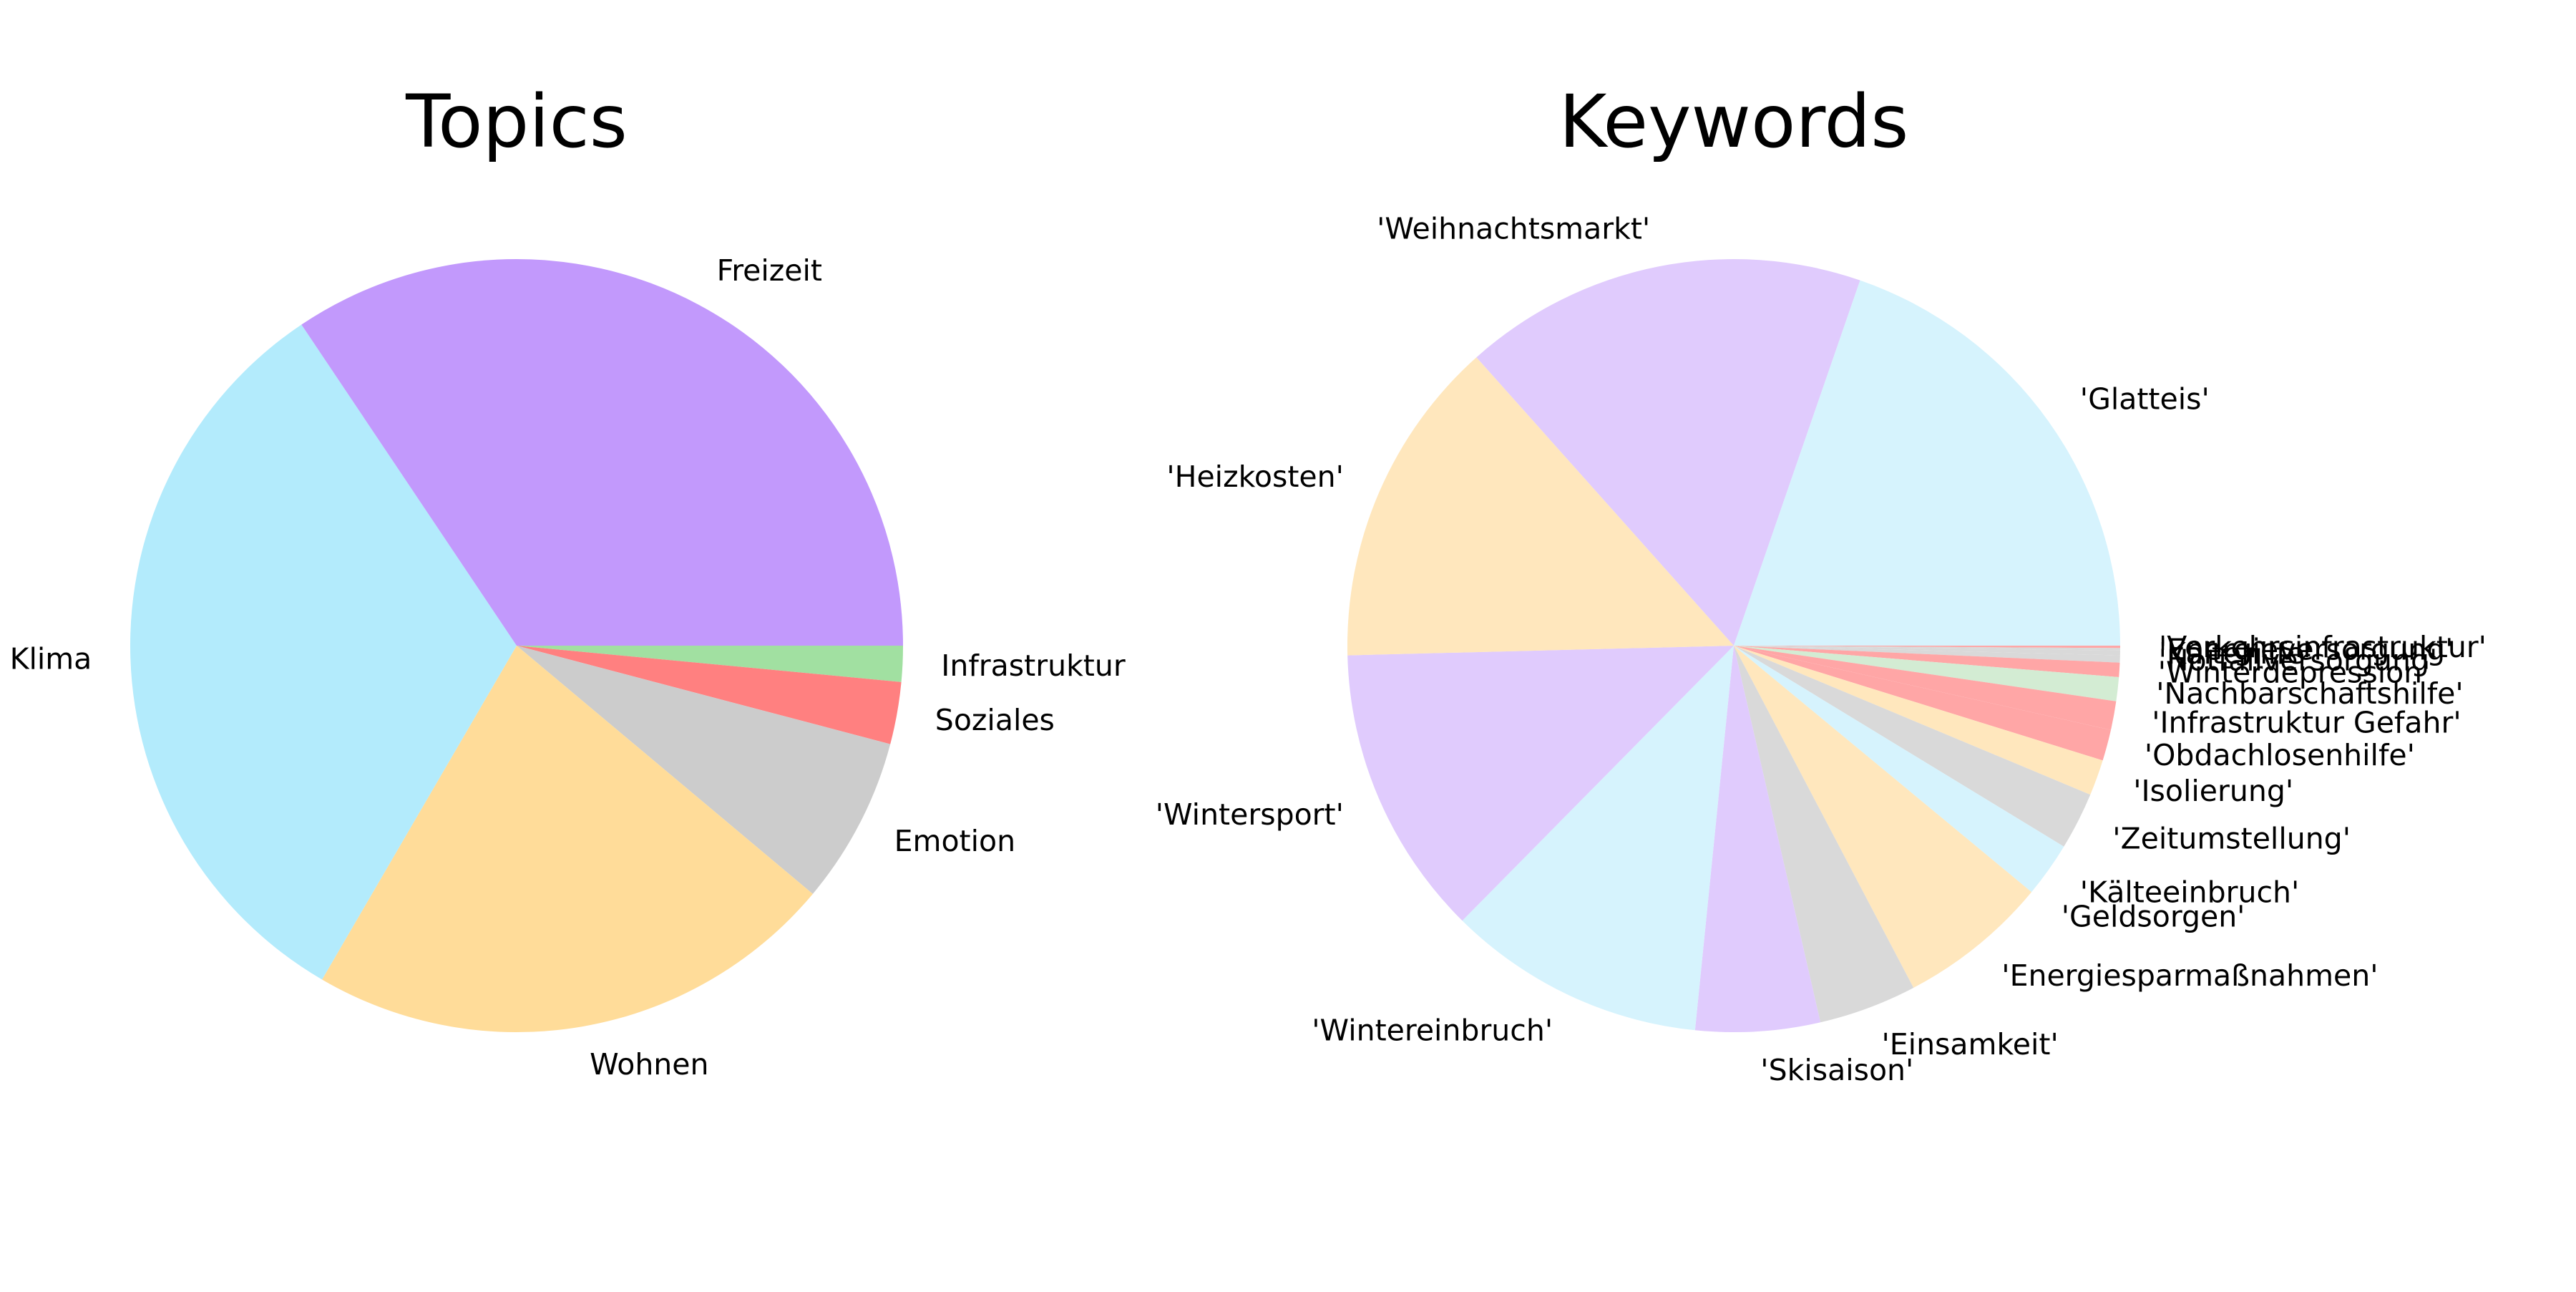 The height and width of the screenshot is (1292, 2576). What do you see at coordinates (2153, 917) in the screenshot?
I see `keywords-label-geldsorgen: 'Geldsorgen'` at bounding box center [2153, 917].